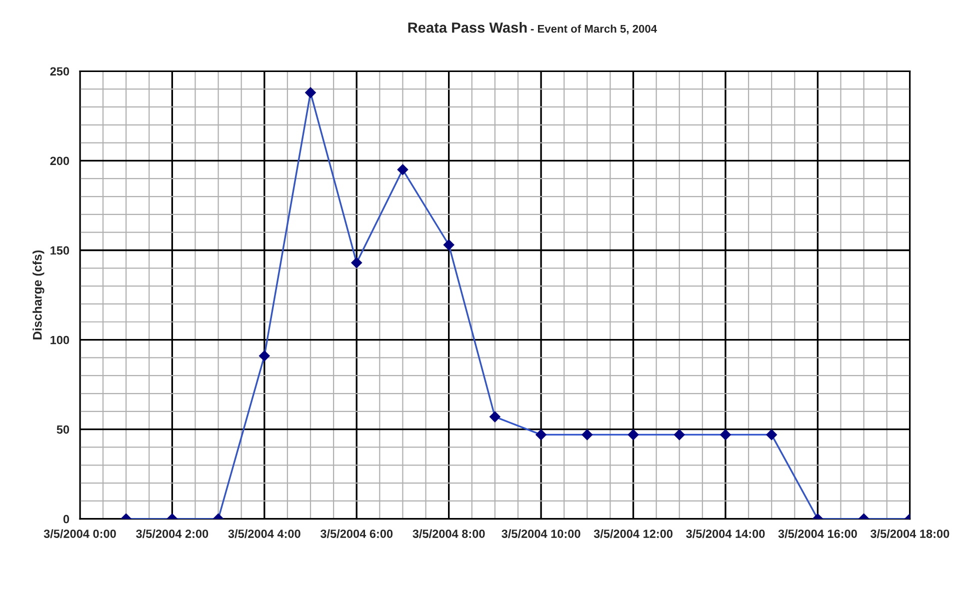 The height and width of the screenshot is (593, 968). What do you see at coordinates (63, 429) in the screenshot?
I see `y-tick-label: 50` at bounding box center [63, 429].